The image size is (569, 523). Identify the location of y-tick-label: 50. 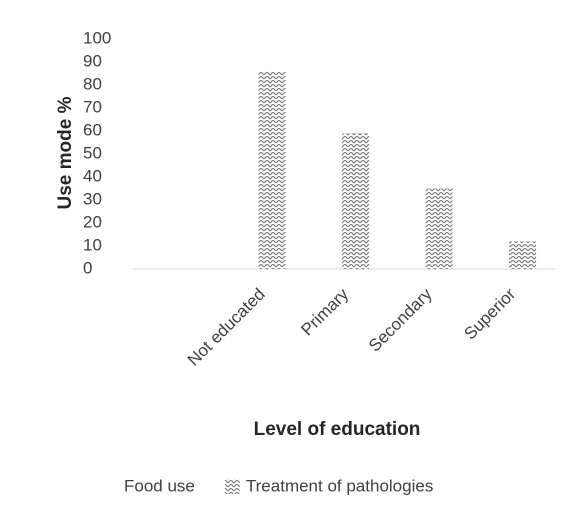
(92, 152).